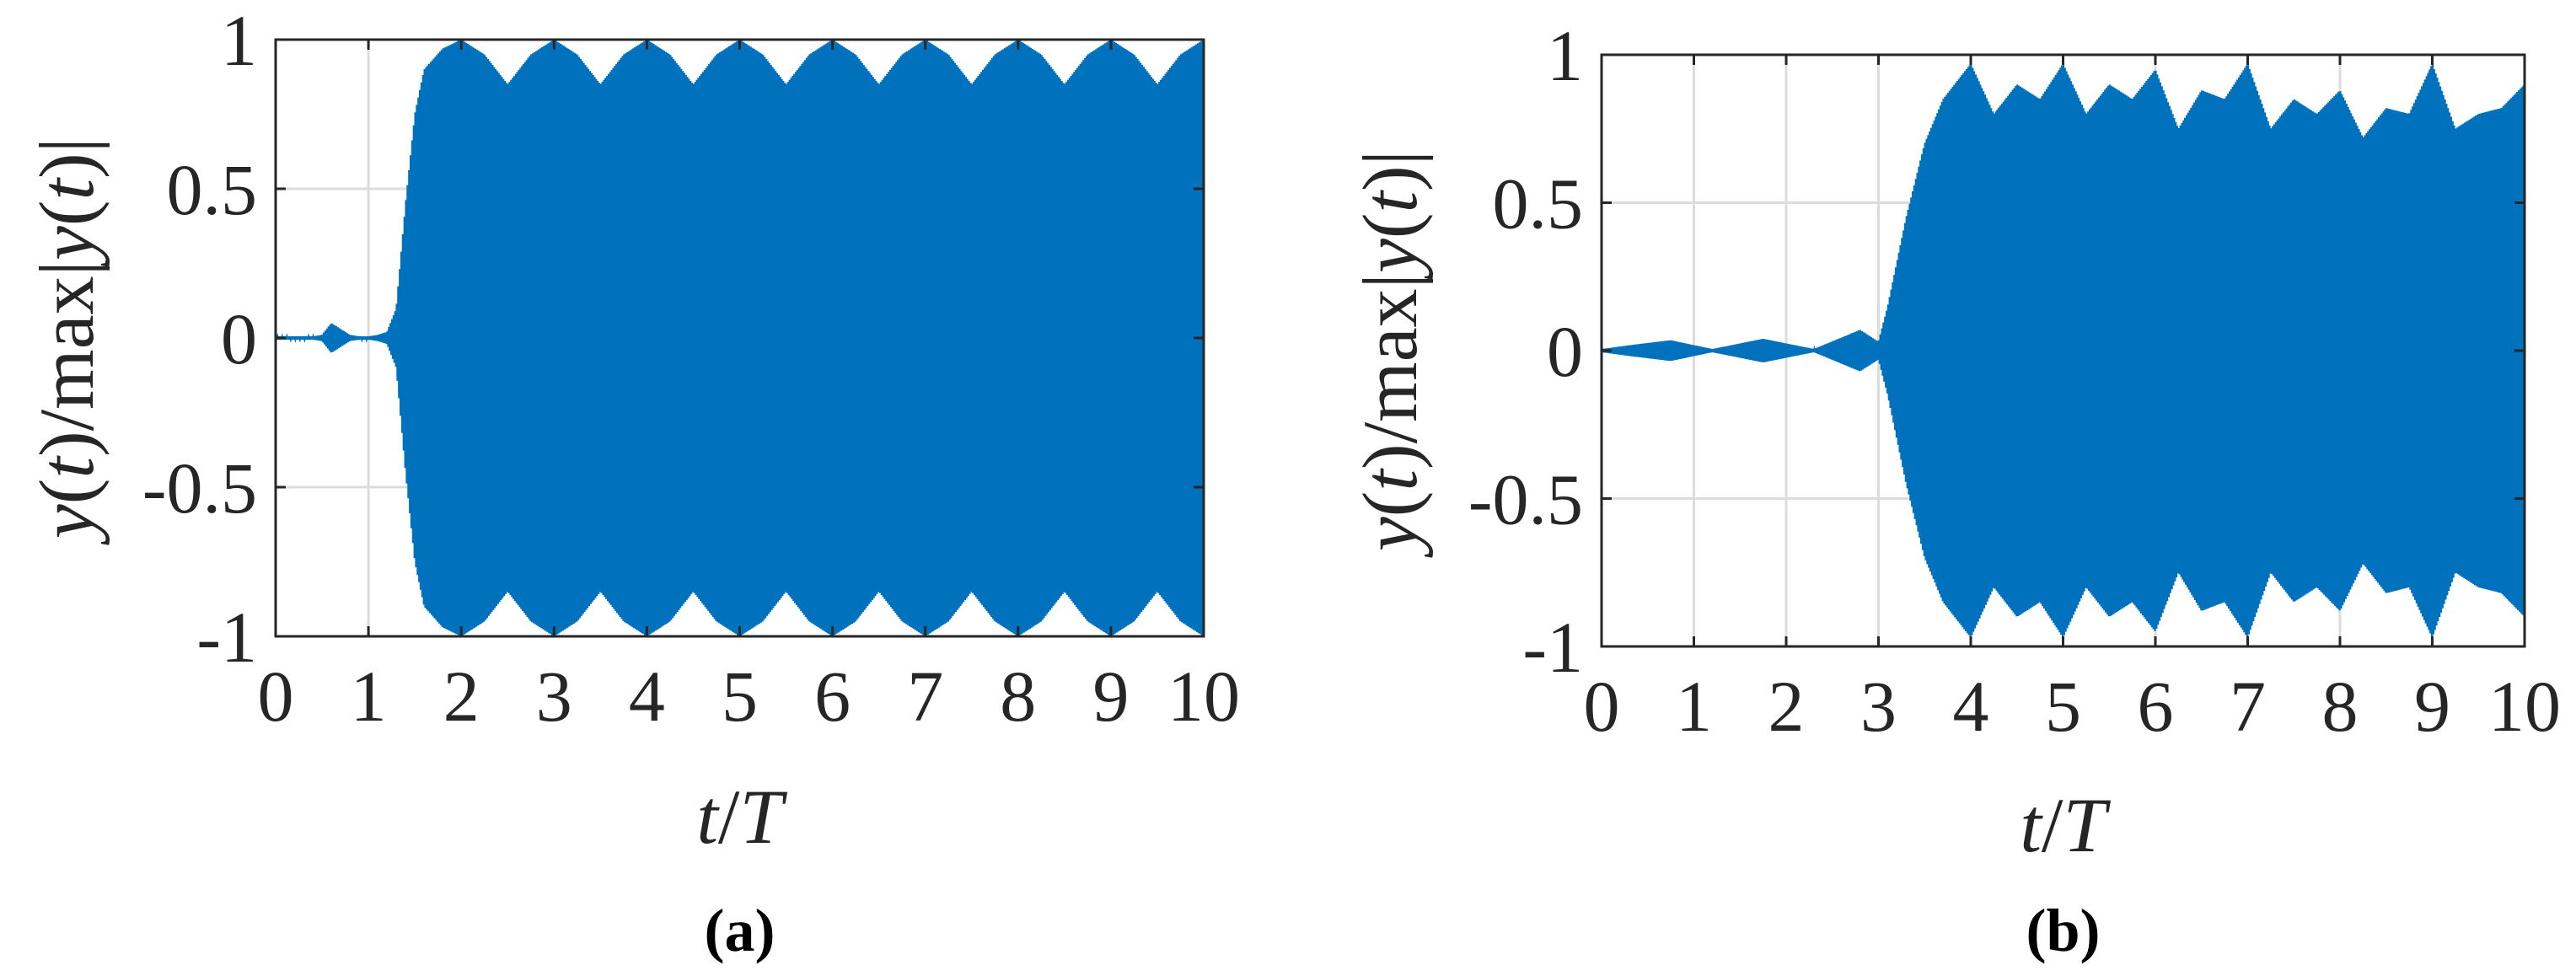 The width and height of the screenshot is (2576, 976). I want to click on panel-label: (a), so click(740, 930).